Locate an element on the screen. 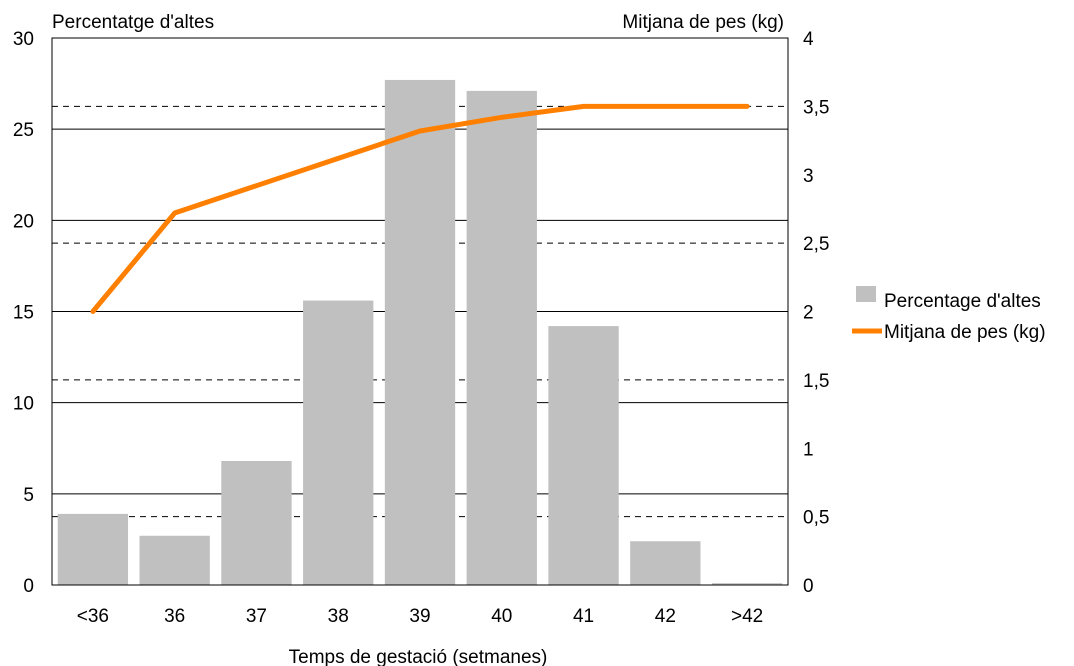  left-axis-label: Percentatge d'altes is located at coordinates (133, 22).